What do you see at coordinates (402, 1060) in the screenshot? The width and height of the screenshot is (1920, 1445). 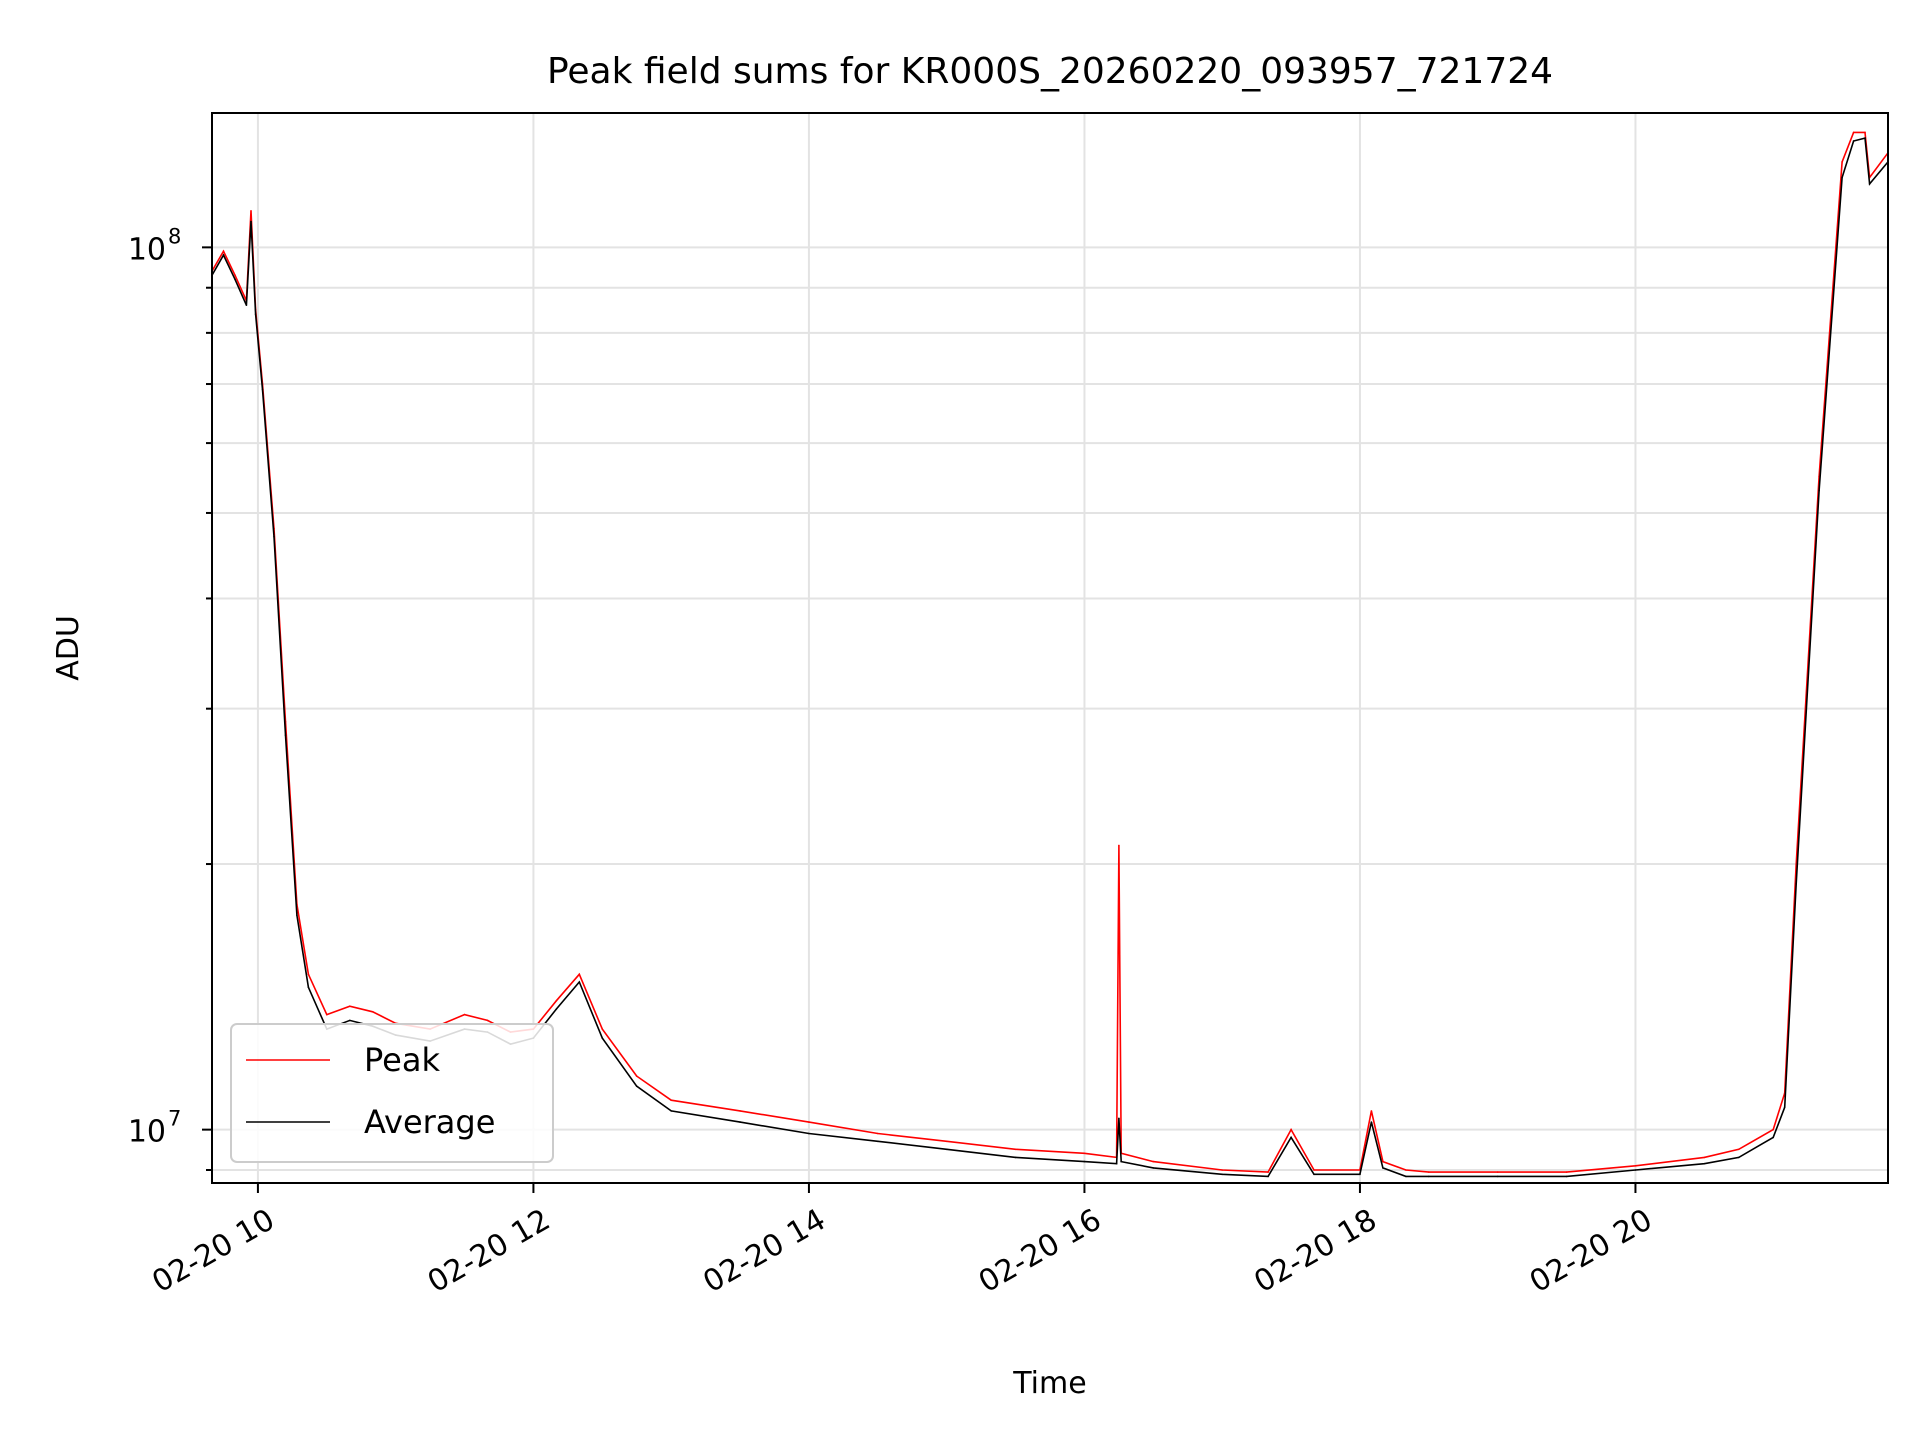 I see `legend-label-peak: Peak` at bounding box center [402, 1060].